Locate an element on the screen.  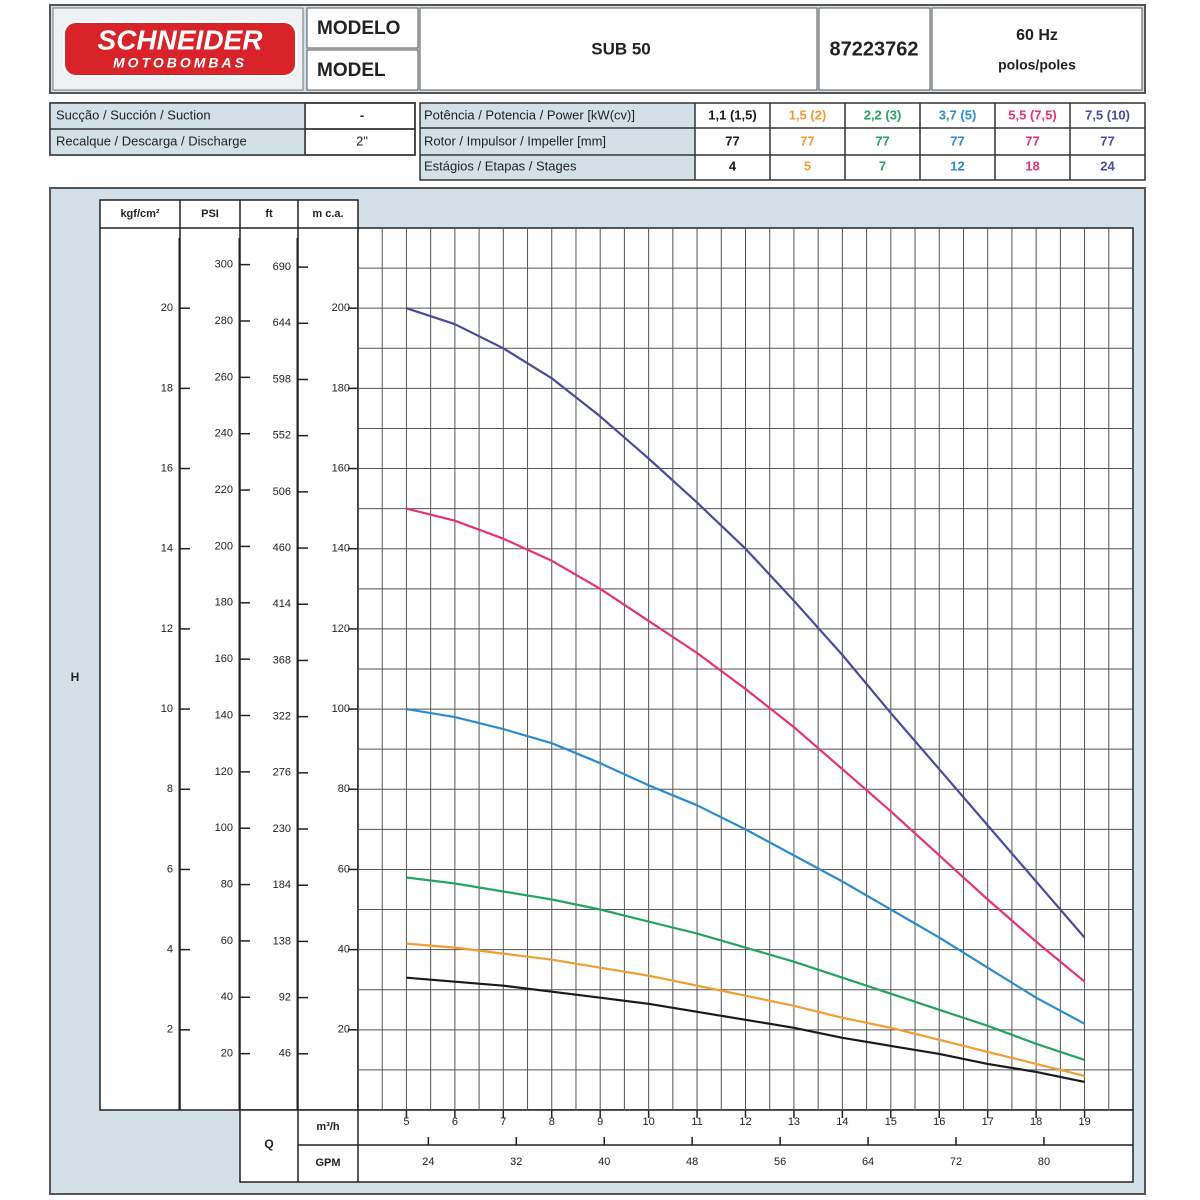
spec-label-bg is located at coordinates (557, 141).